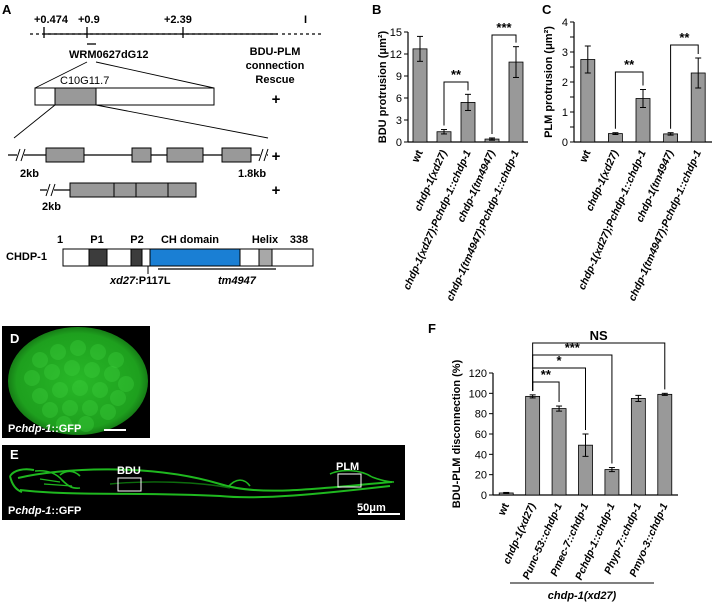  Describe the element at coordinates (140, 281) in the screenshot. I see `allele-xd27: xd27:P117L` at that location.